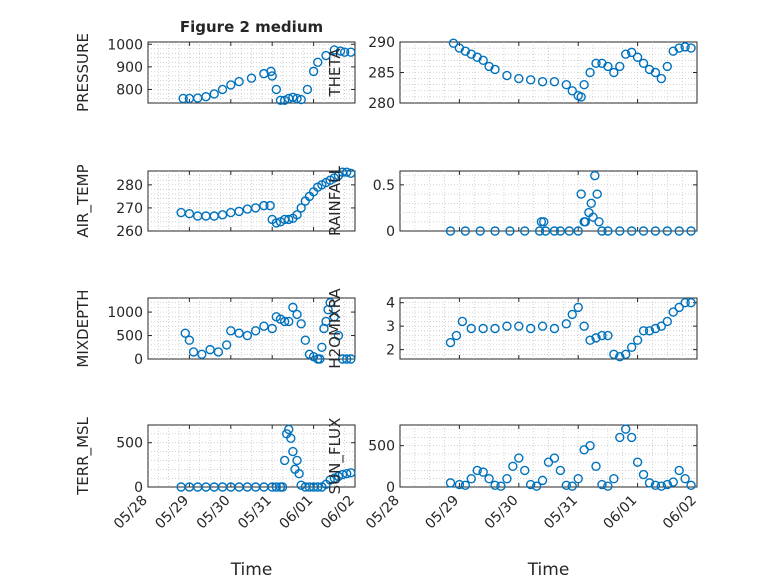  What do you see at coordinates (129, 232) in the screenshot?
I see `y-tick-label: 260` at bounding box center [129, 232].